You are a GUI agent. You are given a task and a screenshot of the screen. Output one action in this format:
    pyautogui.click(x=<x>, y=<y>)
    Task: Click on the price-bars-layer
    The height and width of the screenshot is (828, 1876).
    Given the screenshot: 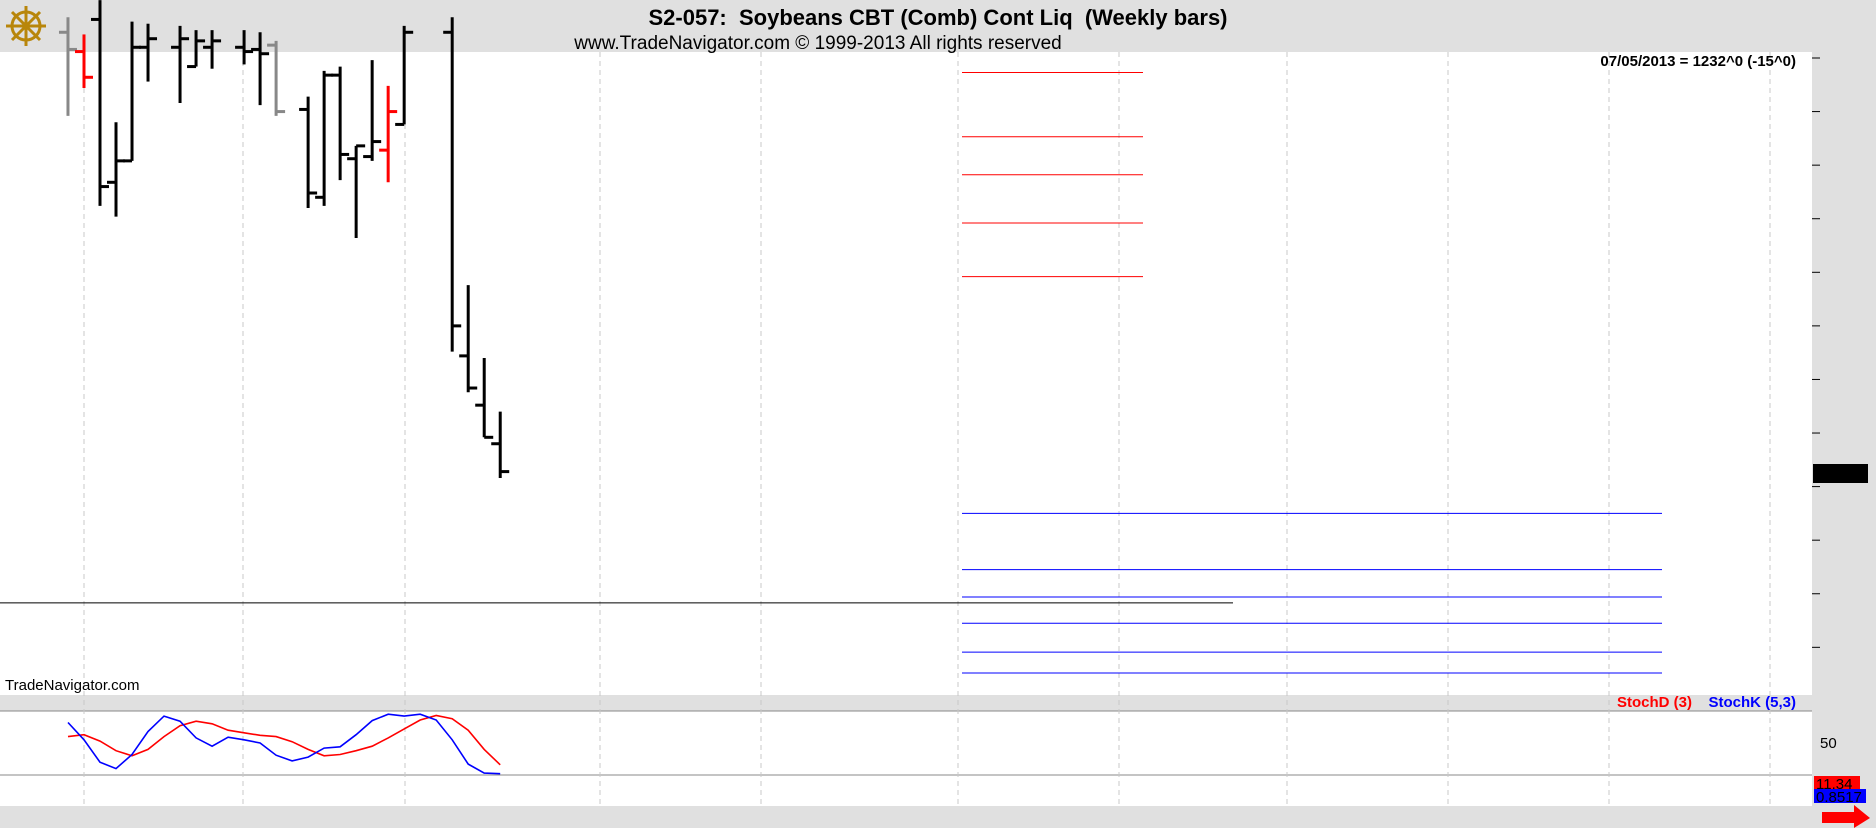 What is the action you would take?
    pyautogui.click(x=284, y=239)
    